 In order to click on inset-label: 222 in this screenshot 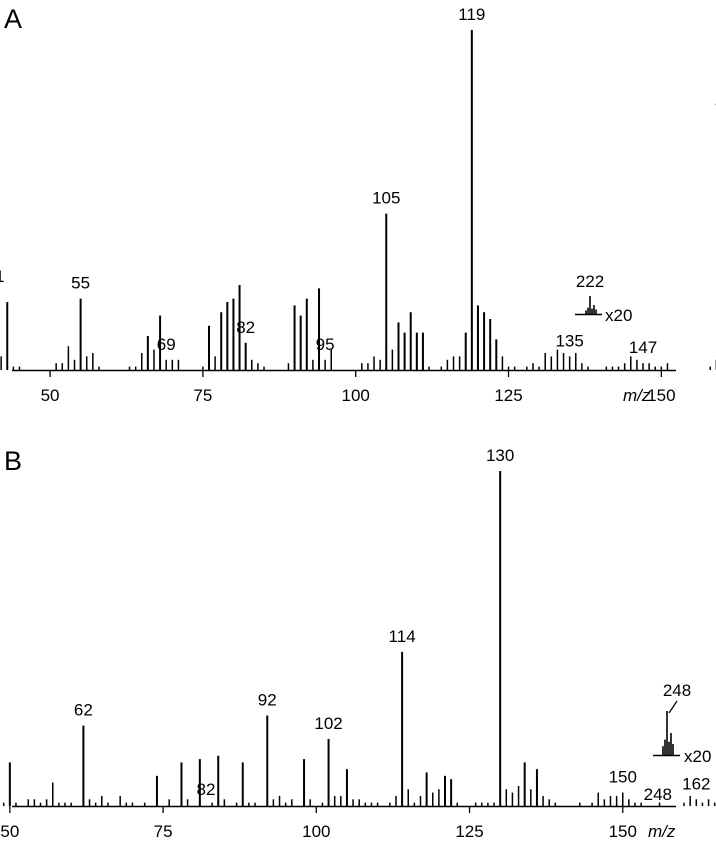, I will do `click(590, 281)`.